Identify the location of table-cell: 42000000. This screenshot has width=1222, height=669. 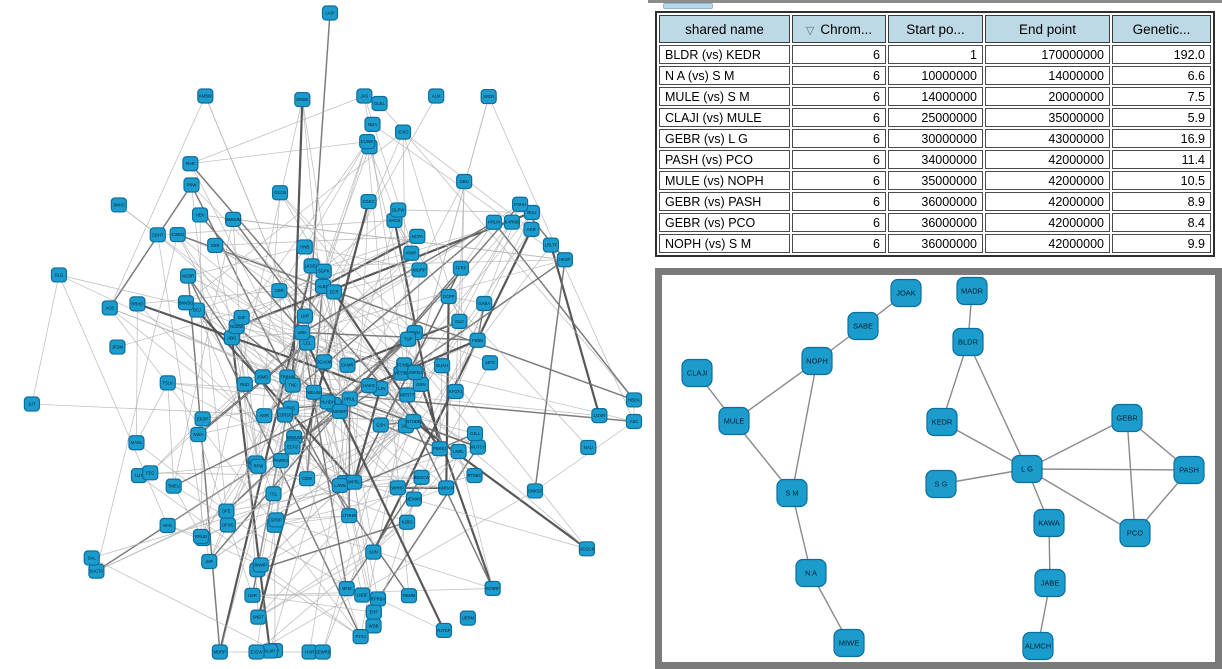
(1047, 243).